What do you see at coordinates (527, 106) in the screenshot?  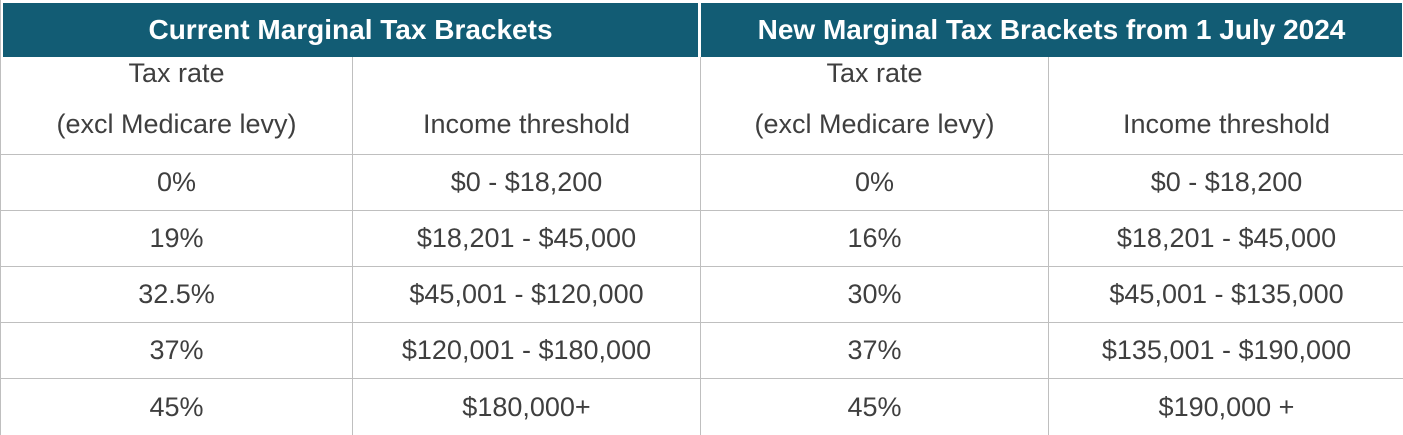 I see `current-income-threshold-column-header: Income threshold` at bounding box center [527, 106].